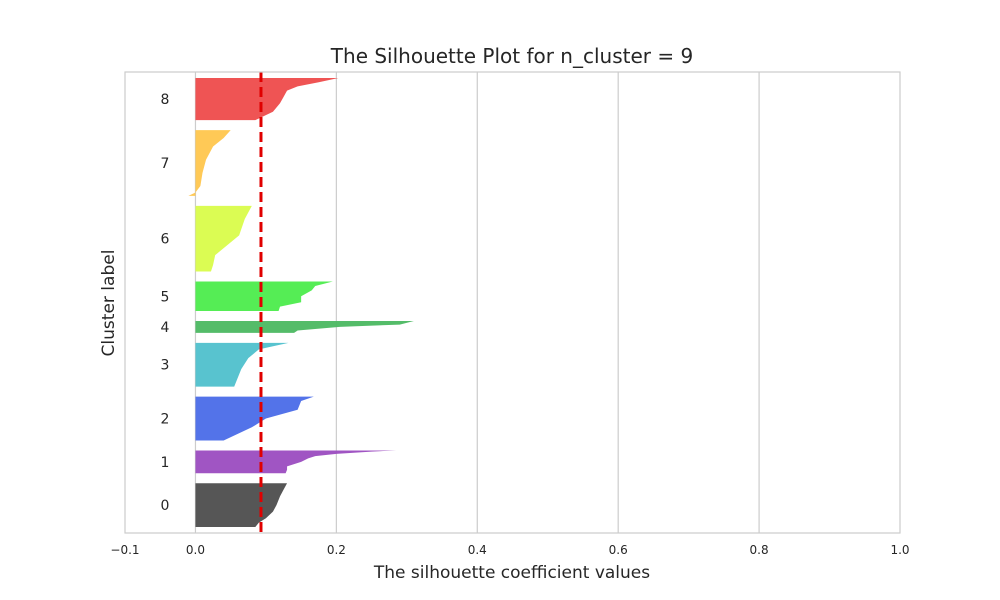  Describe the element at coordinates (267, 99) in the screenshot. I see `cluster-8-silhouette` at that location.